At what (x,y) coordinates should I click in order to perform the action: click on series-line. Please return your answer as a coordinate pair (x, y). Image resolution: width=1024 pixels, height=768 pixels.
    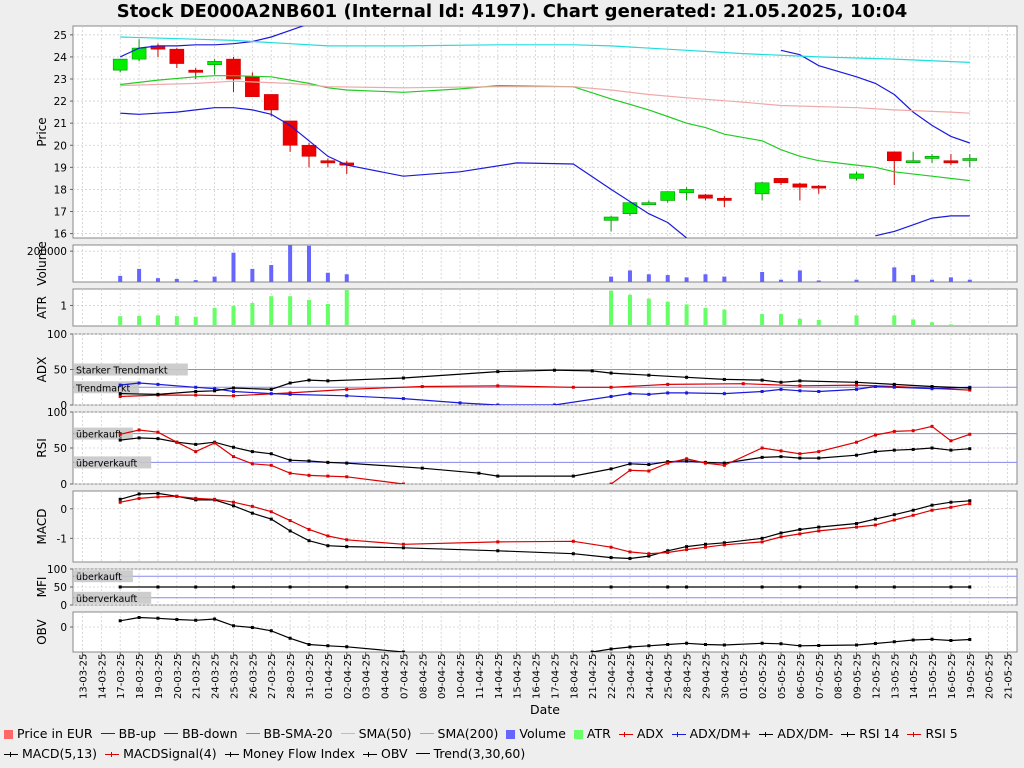
    Looking at the image, I should click on (545, 526).